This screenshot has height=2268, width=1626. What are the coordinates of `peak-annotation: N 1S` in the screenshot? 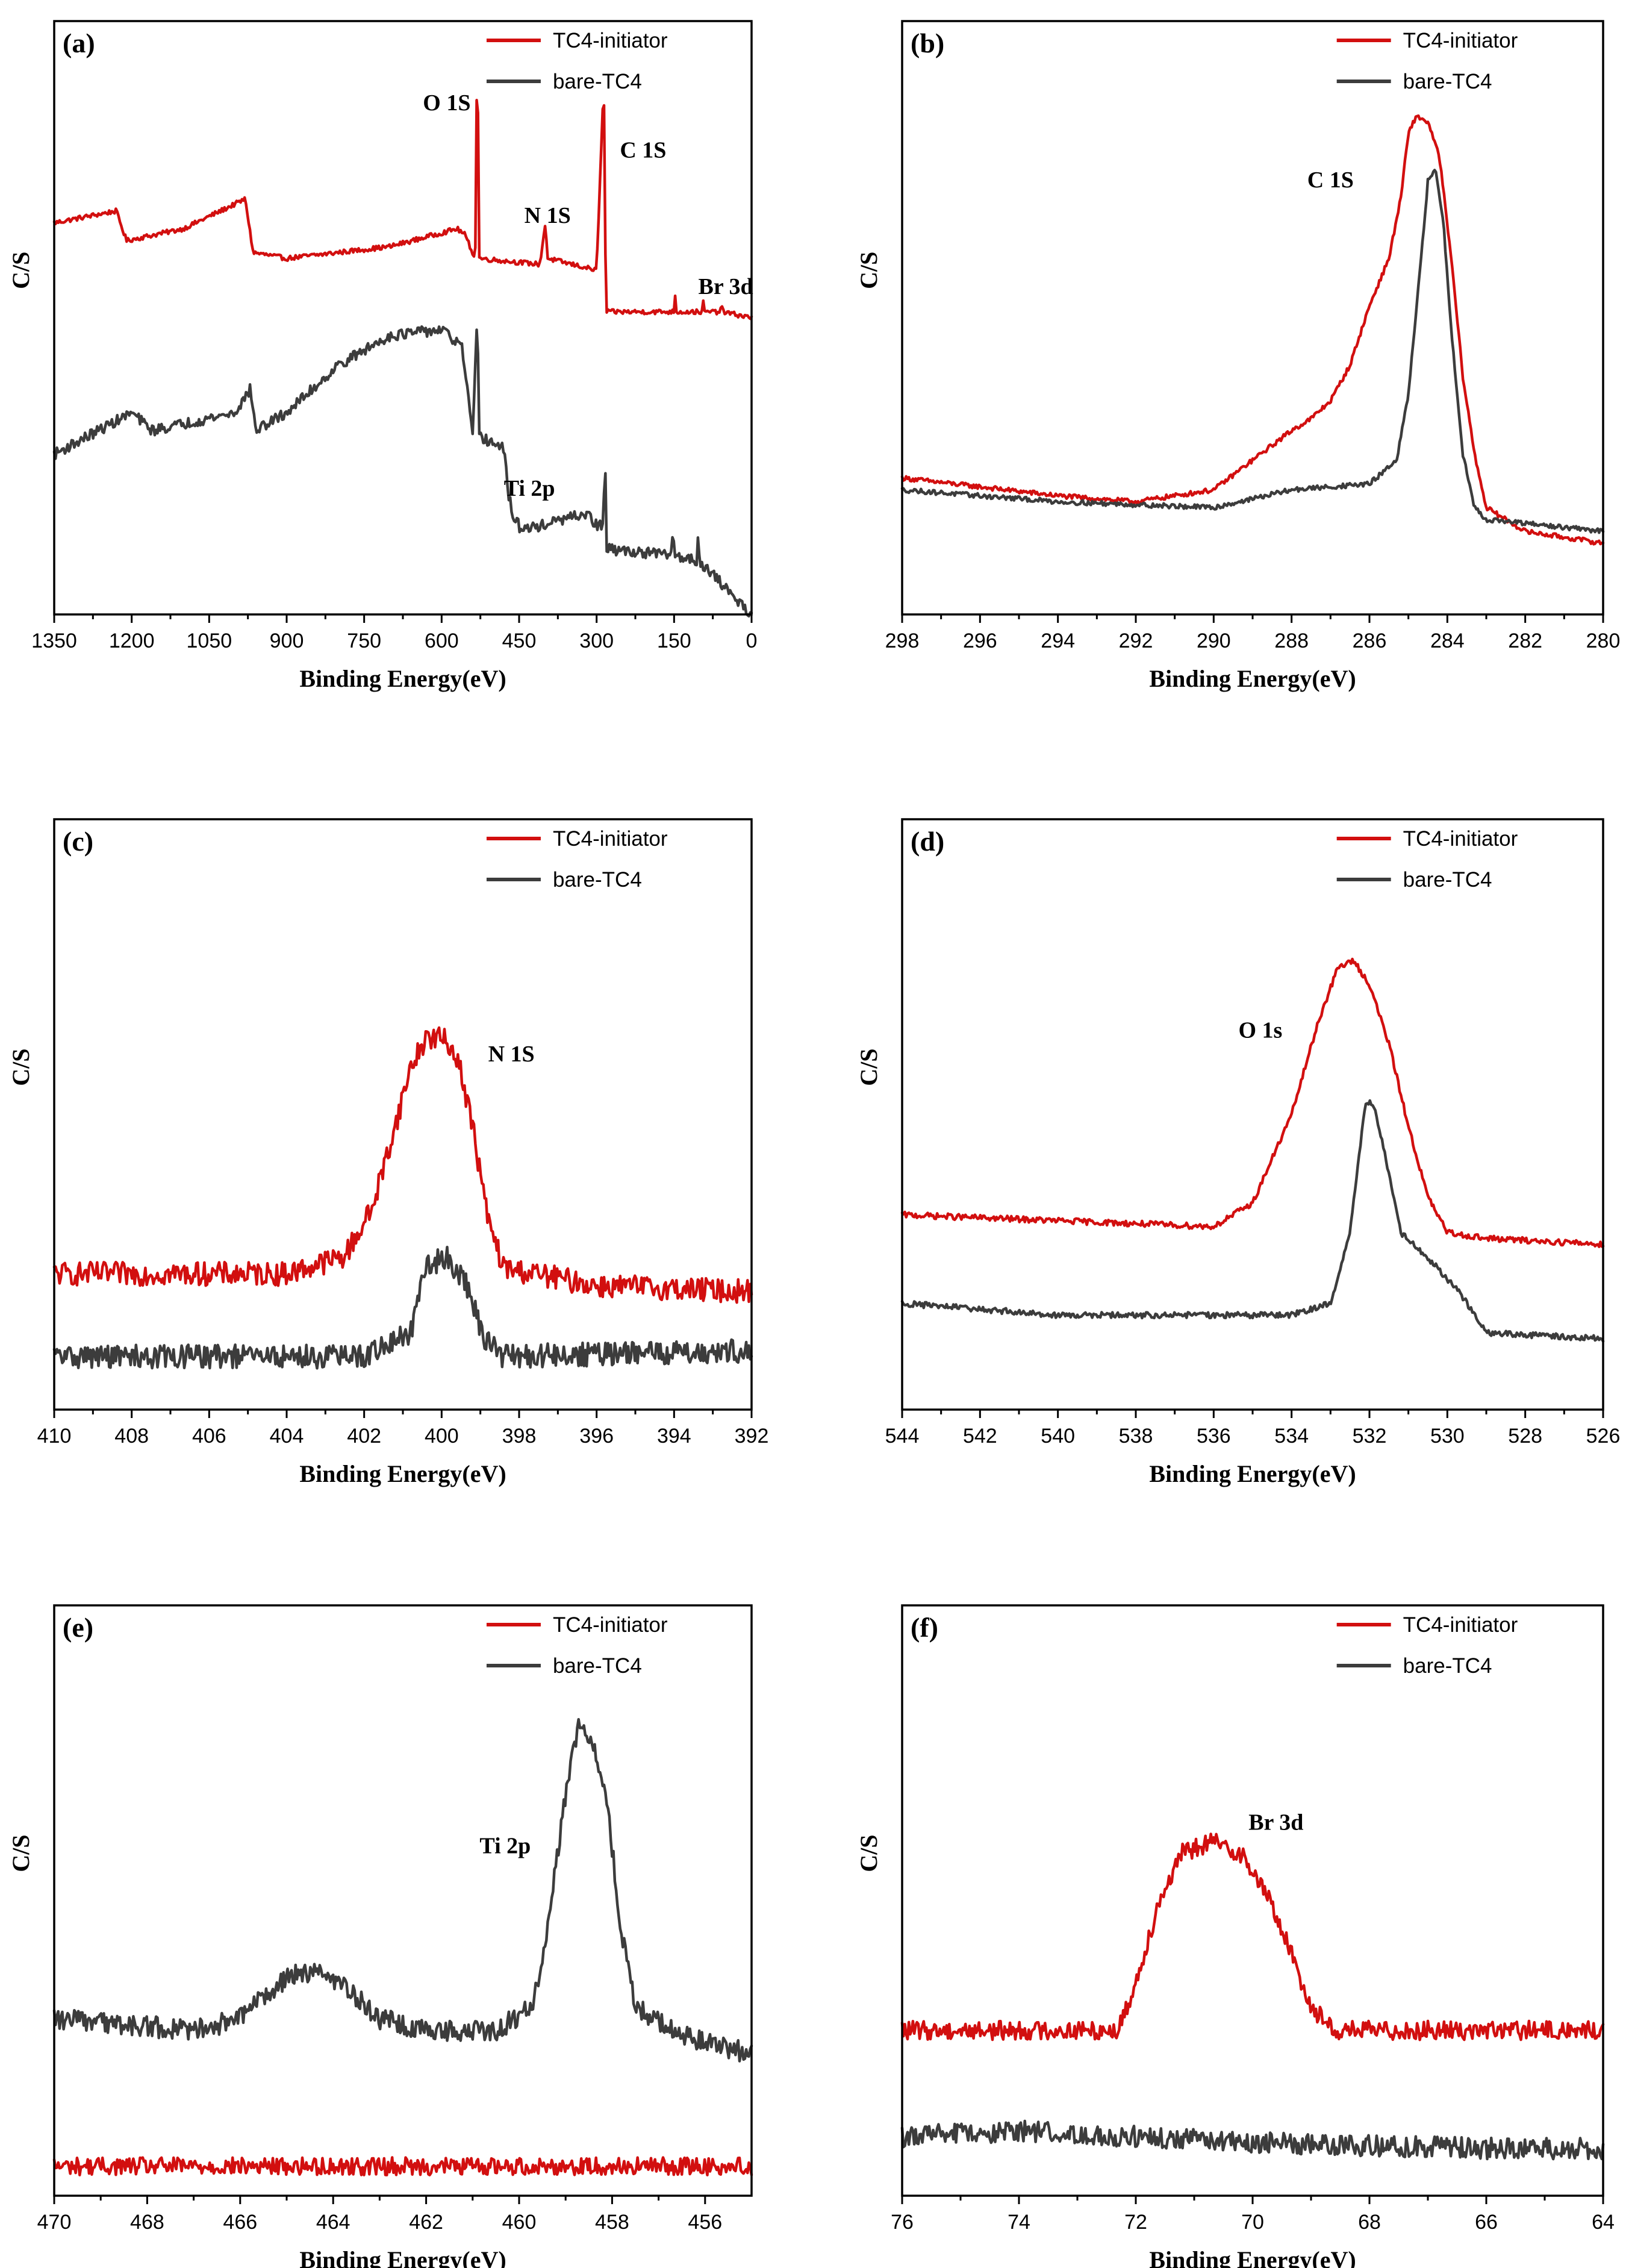 It's located at (511, 1054).